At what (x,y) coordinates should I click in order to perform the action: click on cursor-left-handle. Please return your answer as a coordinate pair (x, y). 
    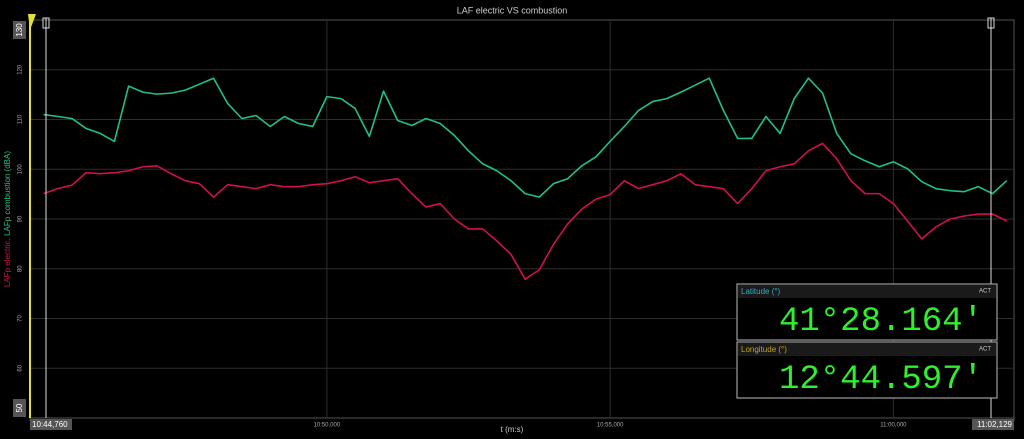
    Looking at the image, I should click on (46, 23).